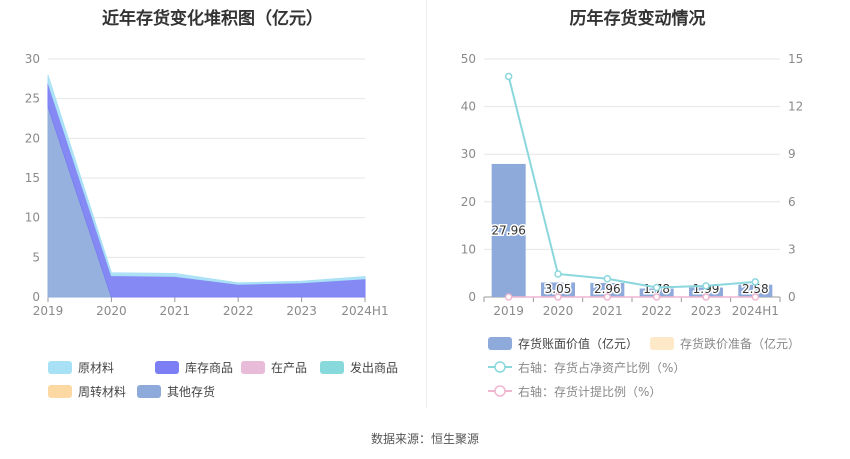 This screenshot has height=459, width=850. Describe the element at coordinates (795, 59) in the screenshot. I see `y2-tick-label: 15` at that location.